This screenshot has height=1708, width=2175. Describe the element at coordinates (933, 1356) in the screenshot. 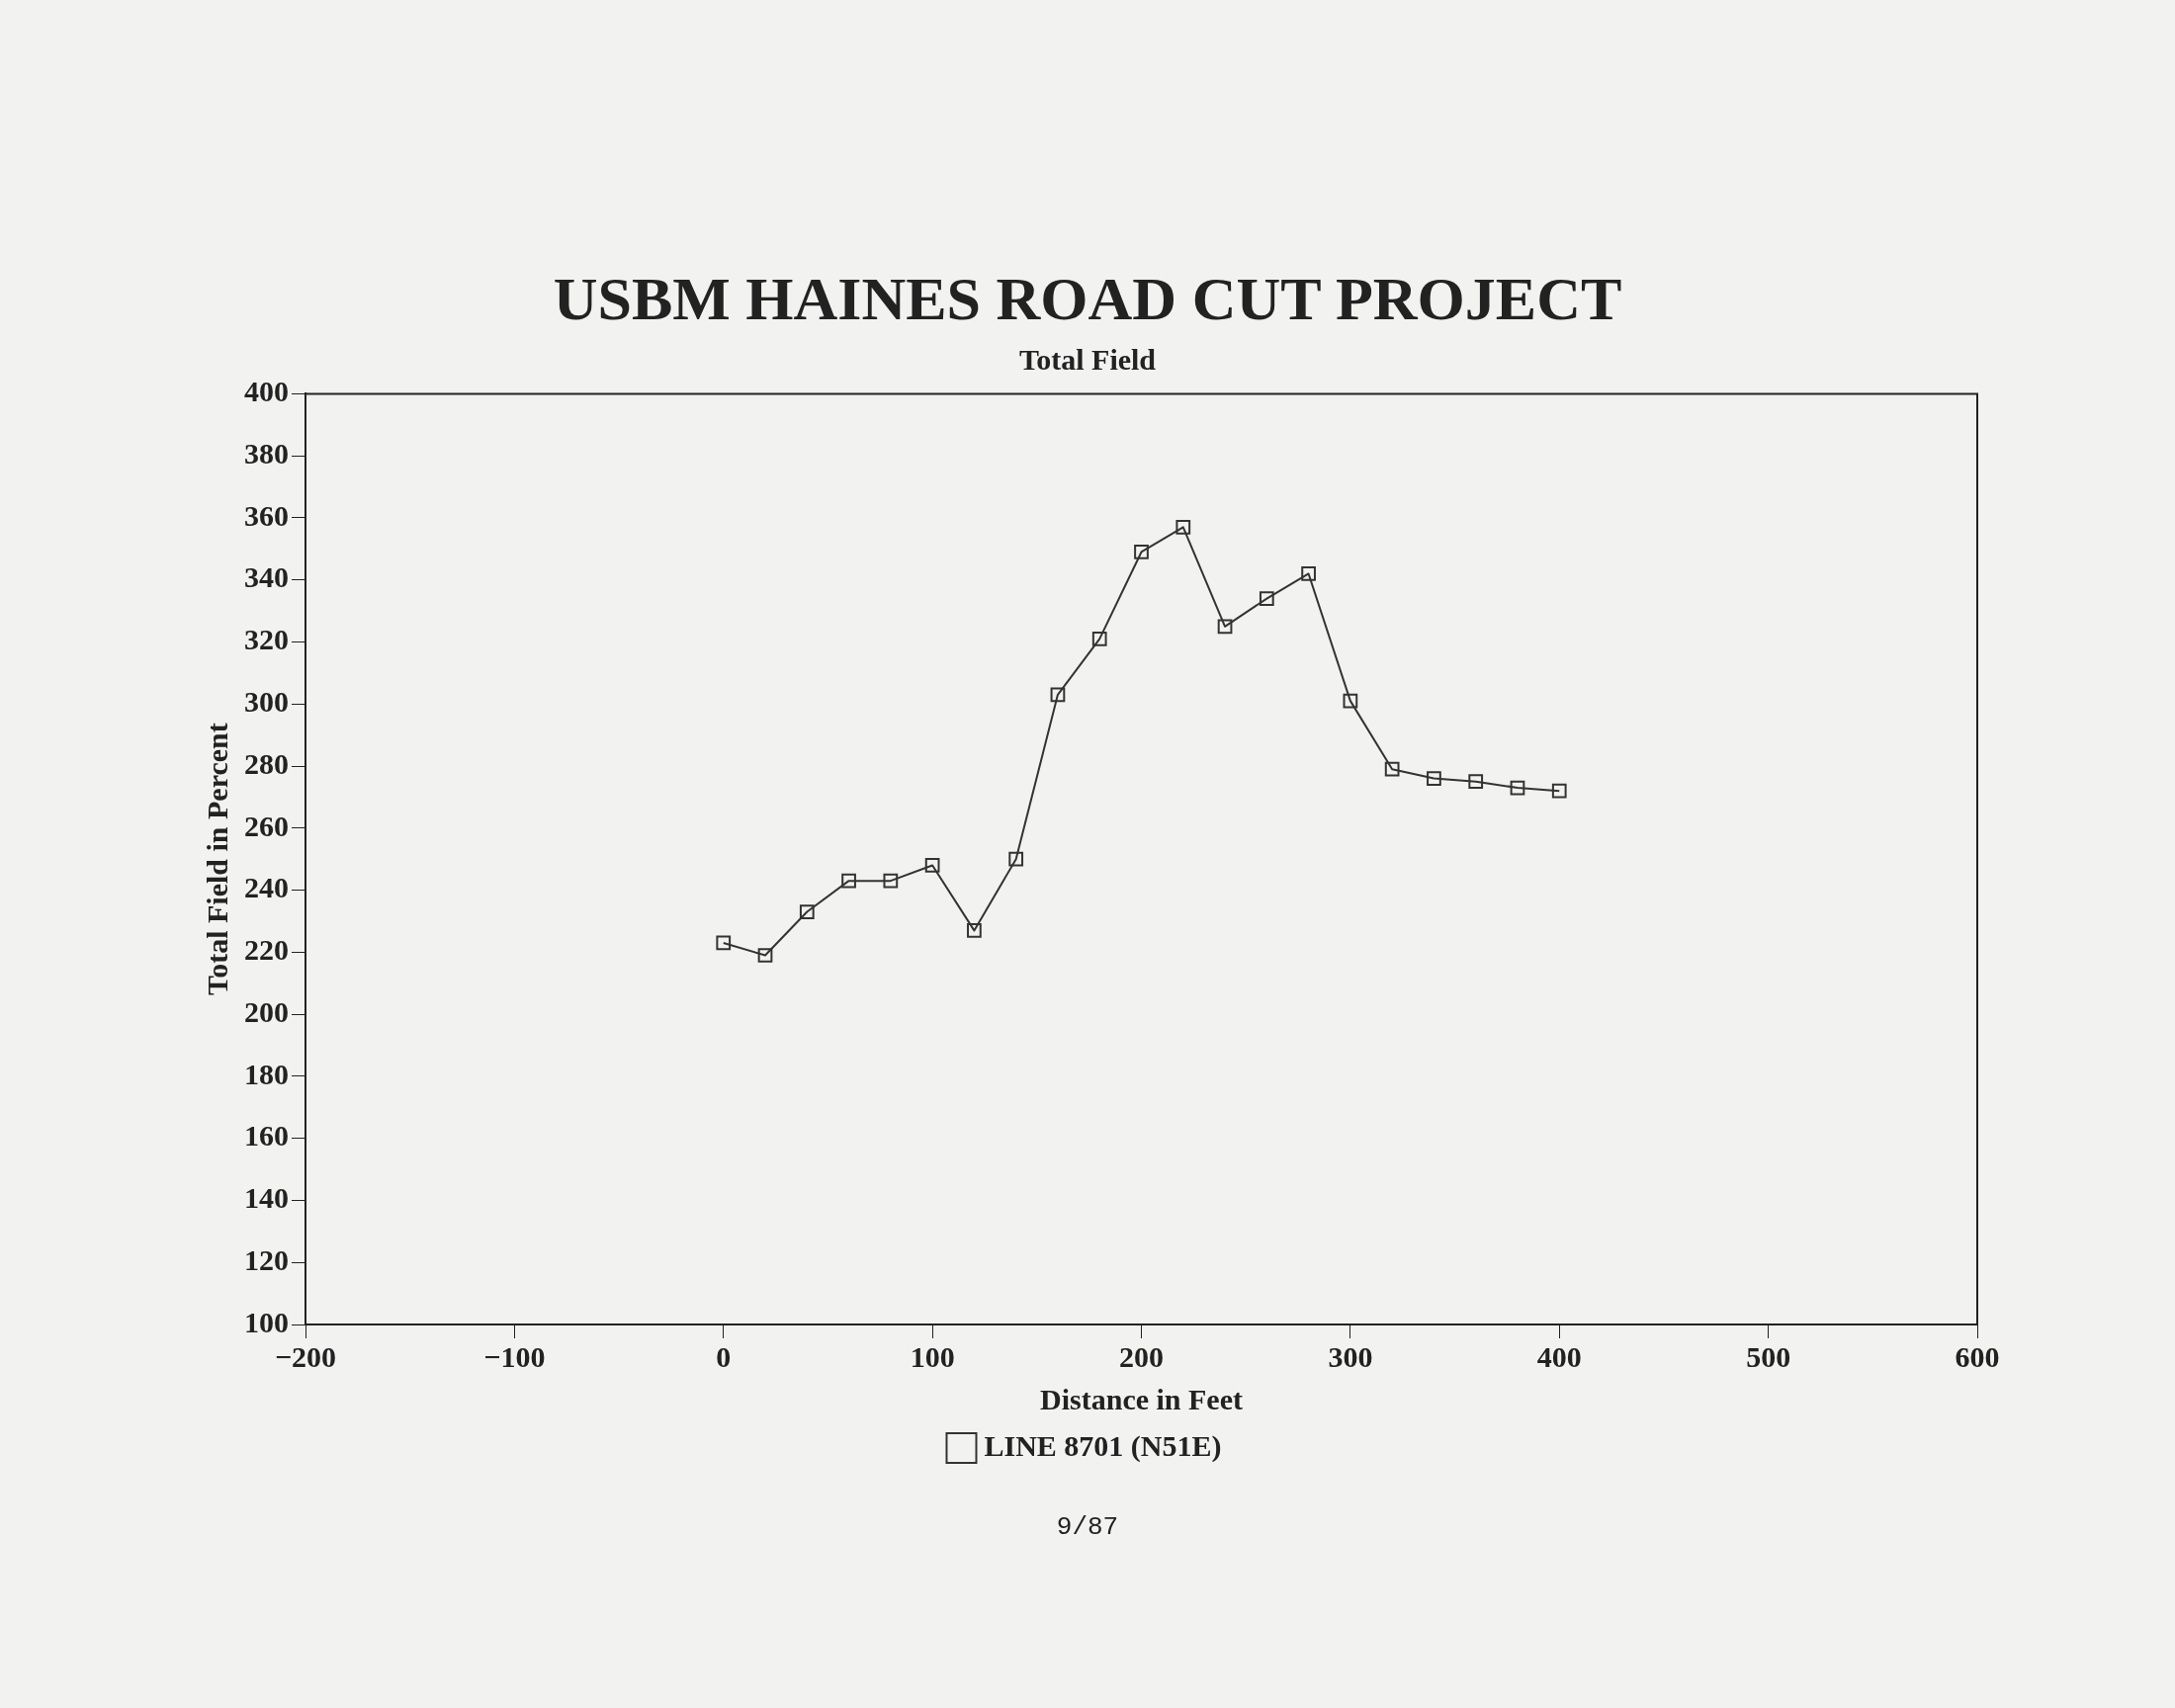

I see `x-tick-label: 100` at that location.